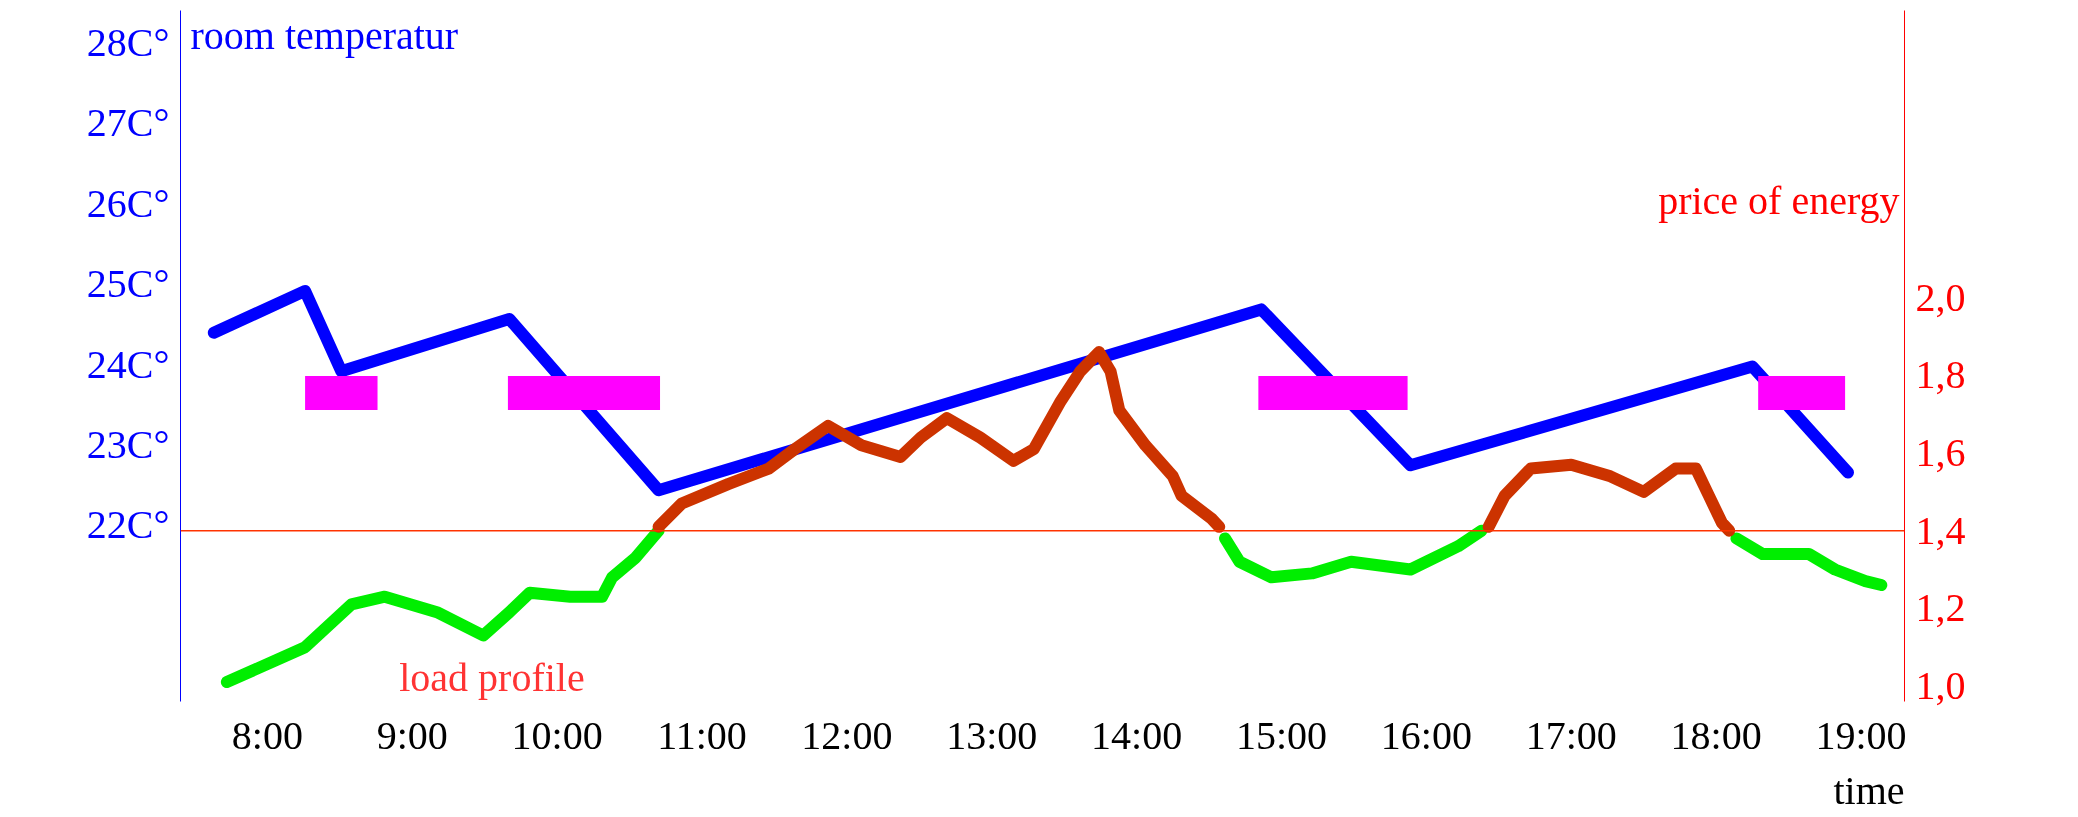 Image resolution: width=2078 pixels, height=817 pixels. What do you see at coordinates (1940, 375) in the screenshot?
I see `y2-tick-label: 1,8` at bounding box center [1940, 375].